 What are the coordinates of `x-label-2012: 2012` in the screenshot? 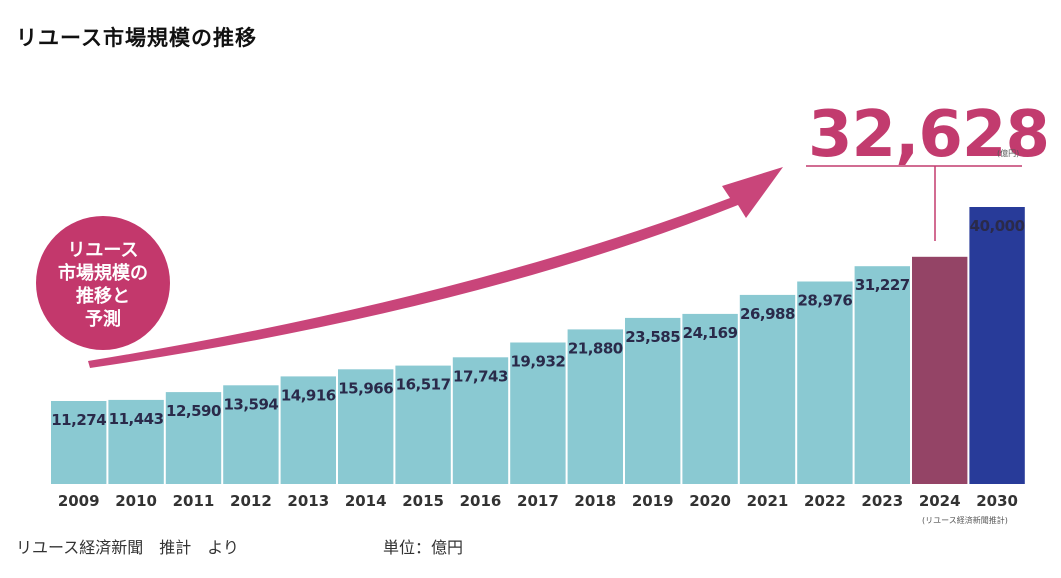 It's located at (251, 501).